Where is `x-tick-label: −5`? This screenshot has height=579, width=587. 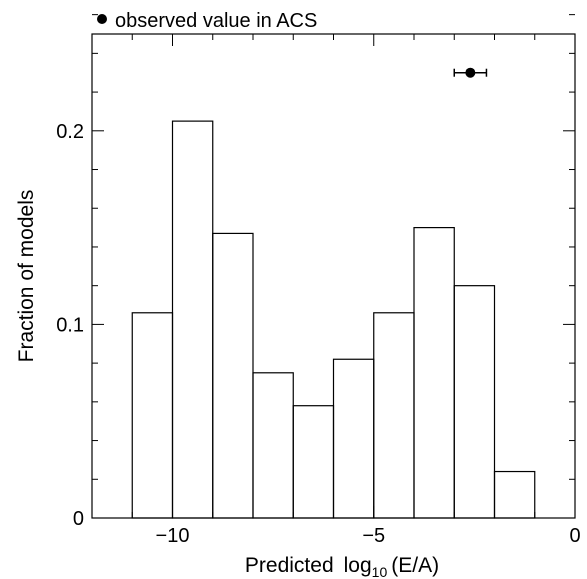
x-tick-label: −5 is located at coordinates (373, 536).